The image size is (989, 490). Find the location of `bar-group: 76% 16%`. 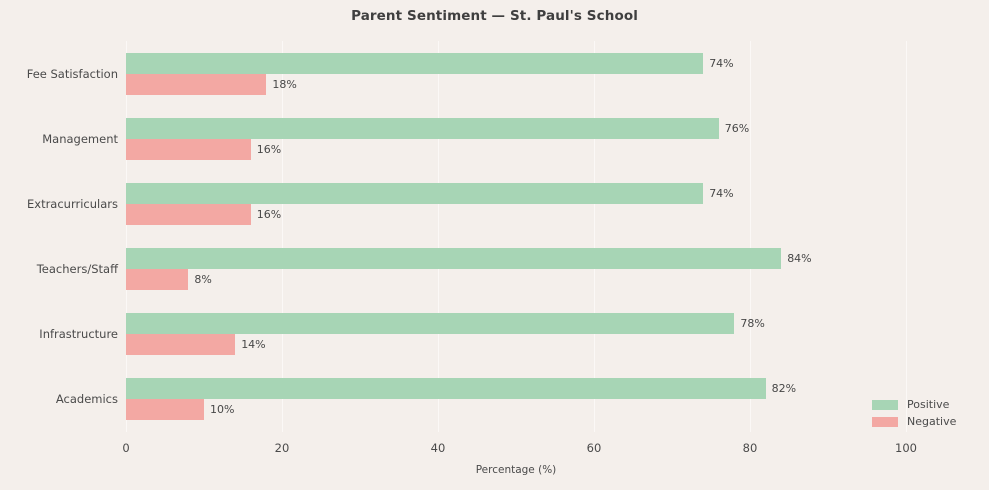

bar-group: 76% 16% is located at coordinates (516, 138).